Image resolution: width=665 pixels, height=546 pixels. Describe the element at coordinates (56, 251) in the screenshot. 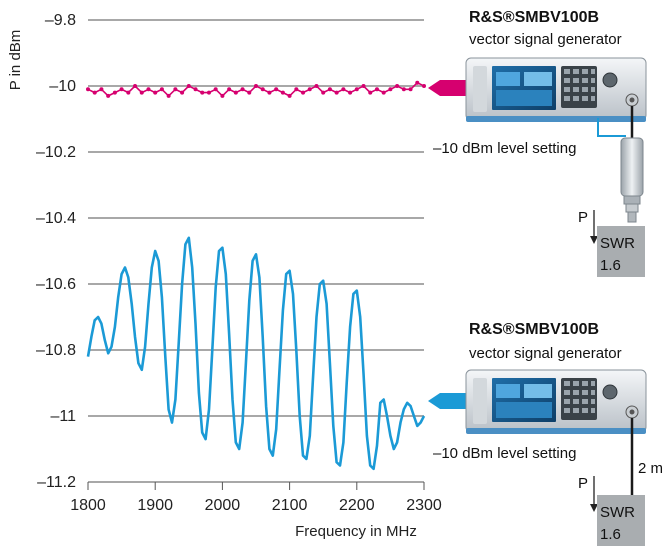

I see `y-tick-labels: –9.8 –10 –10.2 –10.4 –10.6 –10.8 –11 –11.2` at that location.